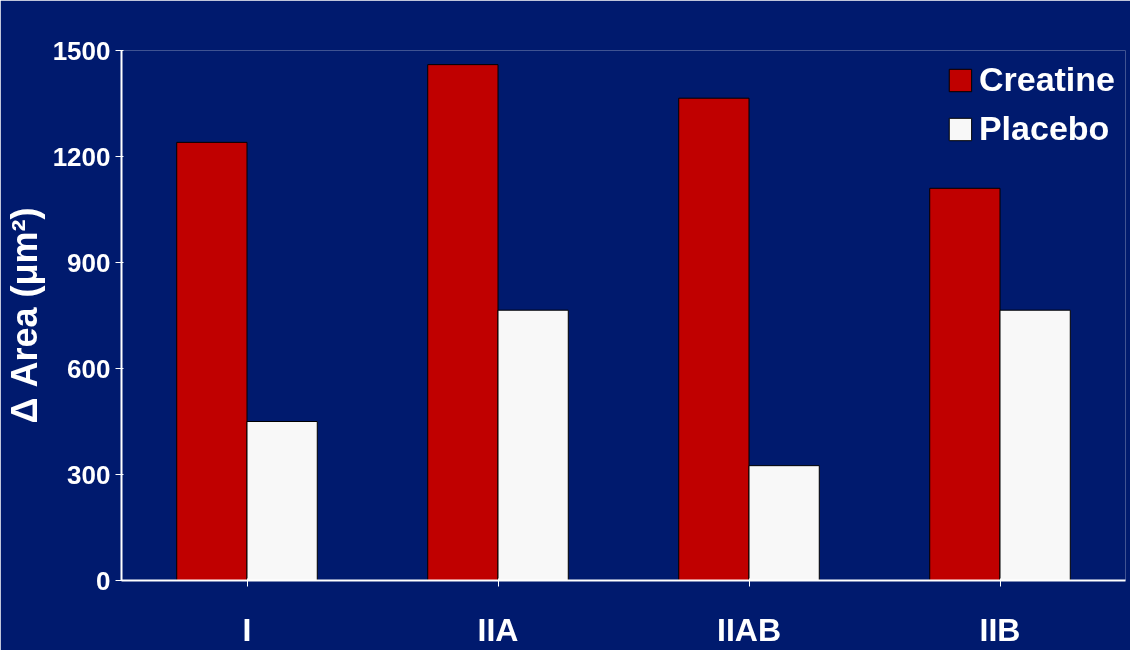 This screenshot has height=655, width=1137. Describe the element at coordinates (24, 315) in the screenshot. I see `y-axis-title: Δ Area (μm²)` at that location.